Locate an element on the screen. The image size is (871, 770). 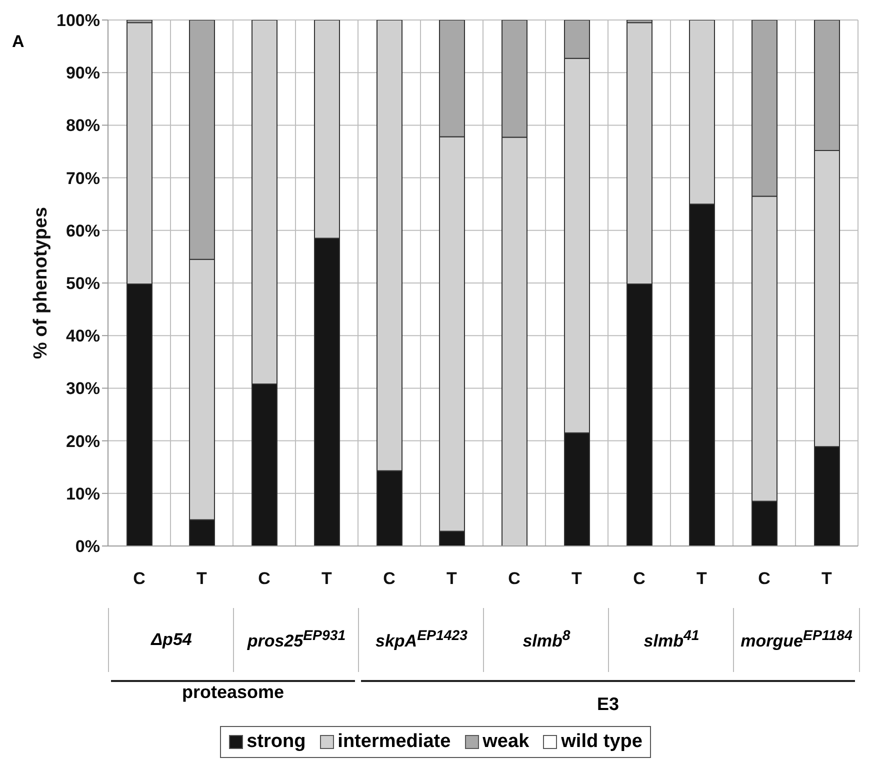
y-tick-label: 50% is located at coordinates (83, 284).